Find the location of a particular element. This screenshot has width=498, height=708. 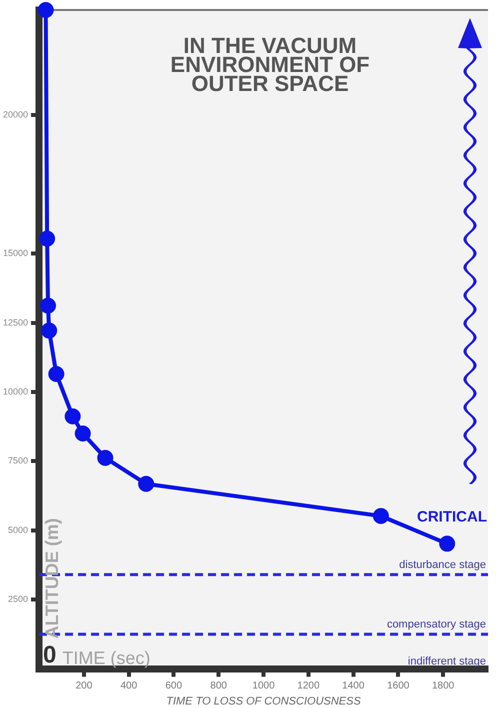

x-axis-title: TIME TO LOSS OF CONSCIOUSNESS is located at coordinates (264, 701).